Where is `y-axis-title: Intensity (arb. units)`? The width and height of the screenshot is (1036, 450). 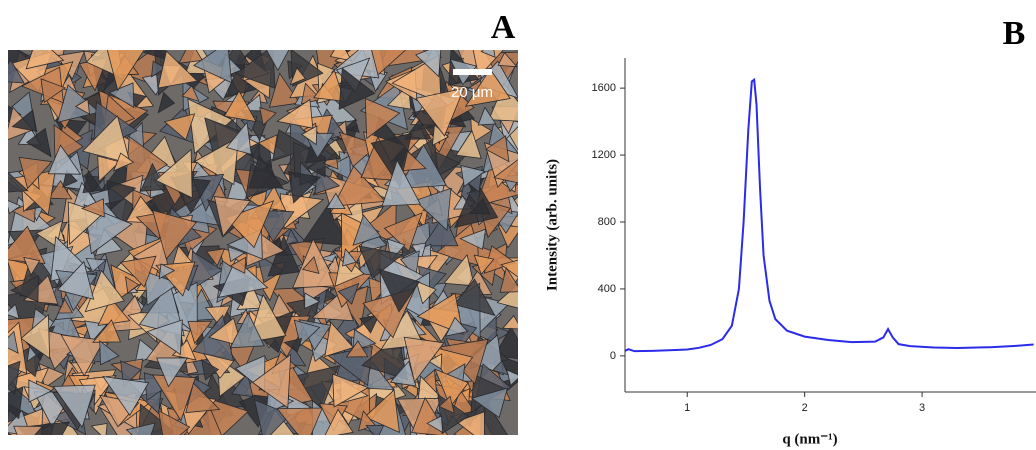
y-axis-title: Intensity (arb. units) is located at coordinates (552, 225).